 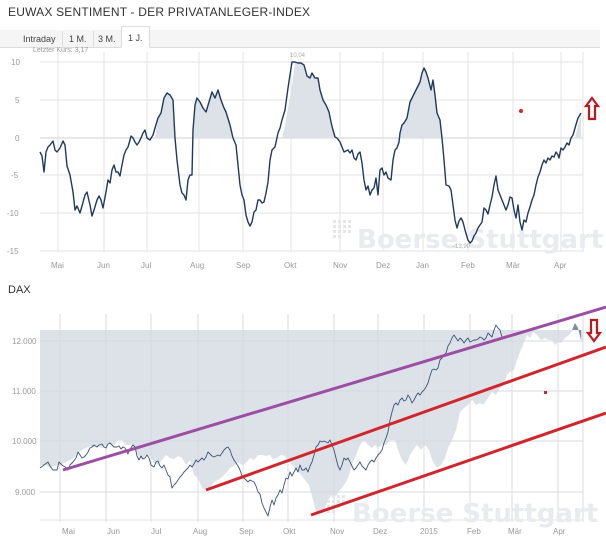 I want to click on red-dot-marker-dax, so click(x=545, y=392).